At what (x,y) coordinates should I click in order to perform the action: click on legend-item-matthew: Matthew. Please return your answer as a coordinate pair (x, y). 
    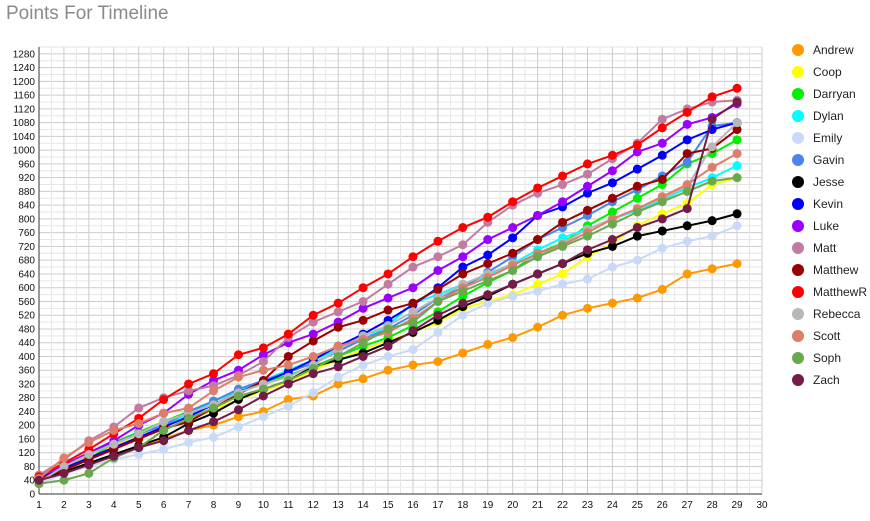
    Looking at the image, I should click on (825, 270).